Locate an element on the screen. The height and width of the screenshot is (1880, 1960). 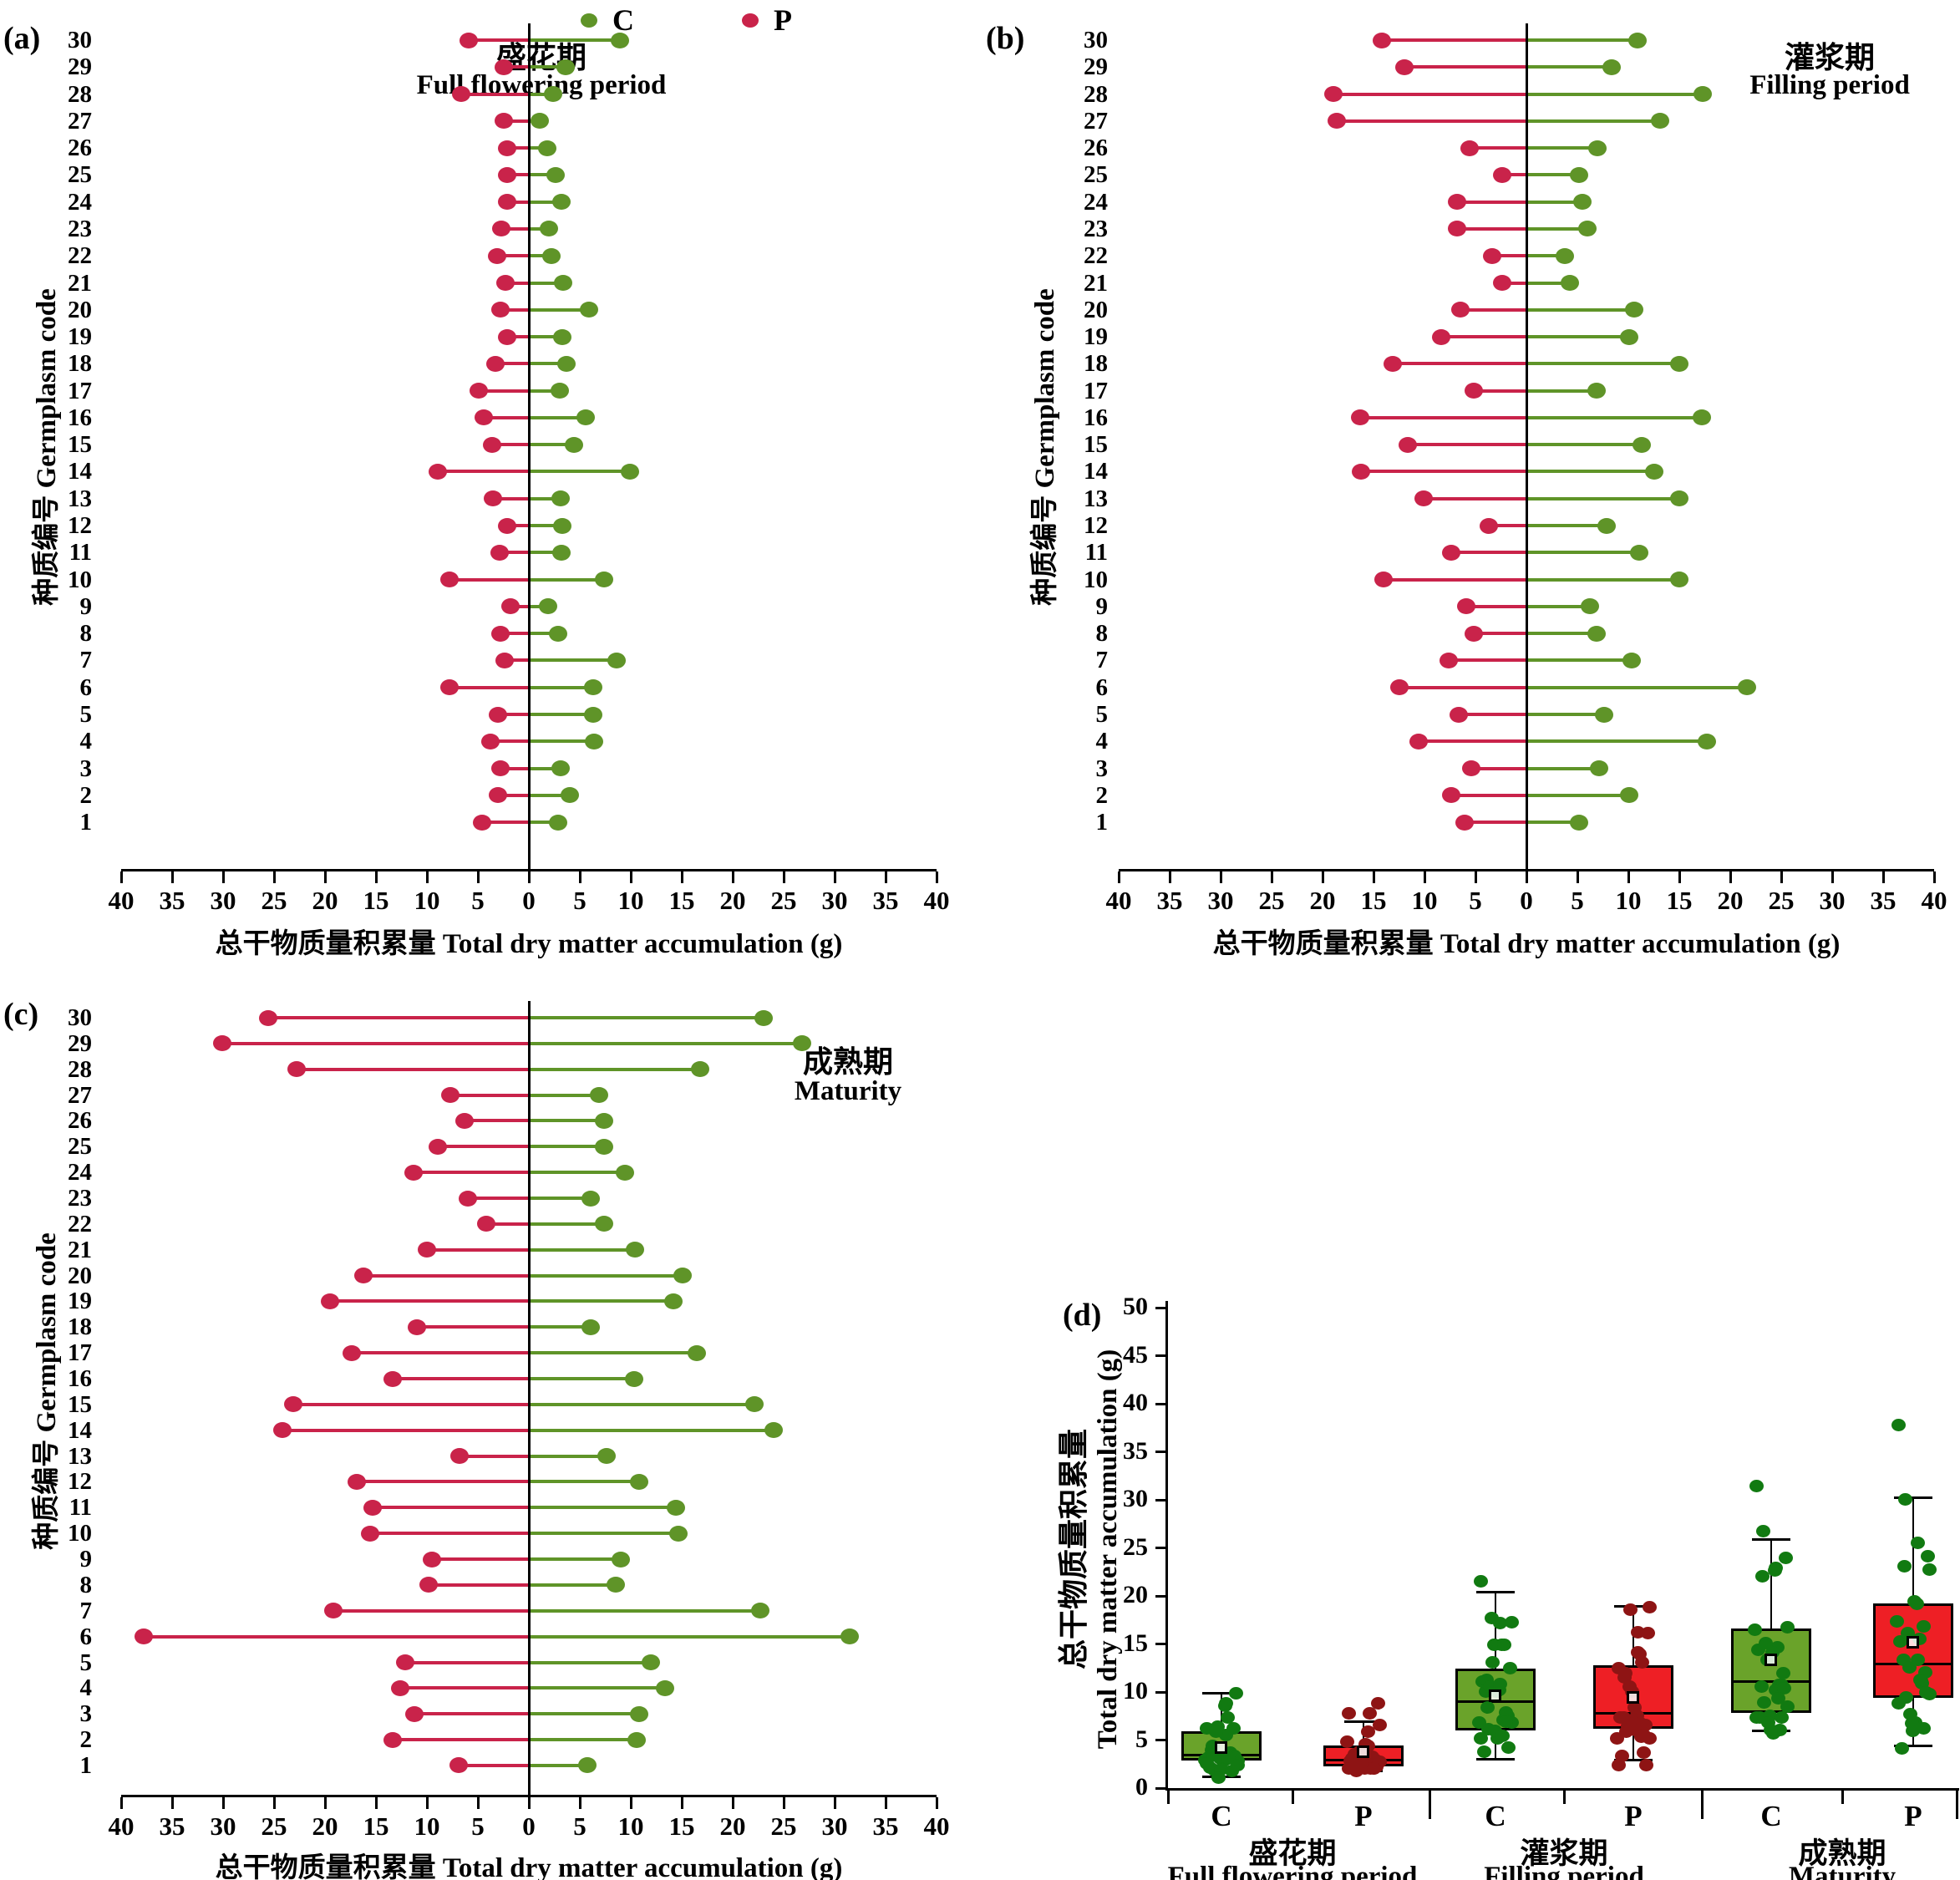
panel-b-letter: (b) is located at coordinates (1006, 39).